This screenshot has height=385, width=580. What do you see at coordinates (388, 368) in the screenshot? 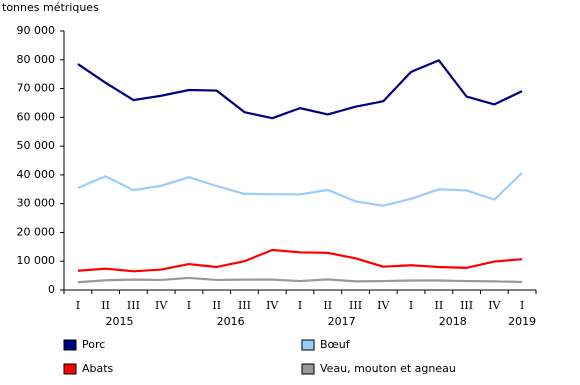
I see `legend-label: Veau, mouton et agneau` at bounding box center [388, 368].